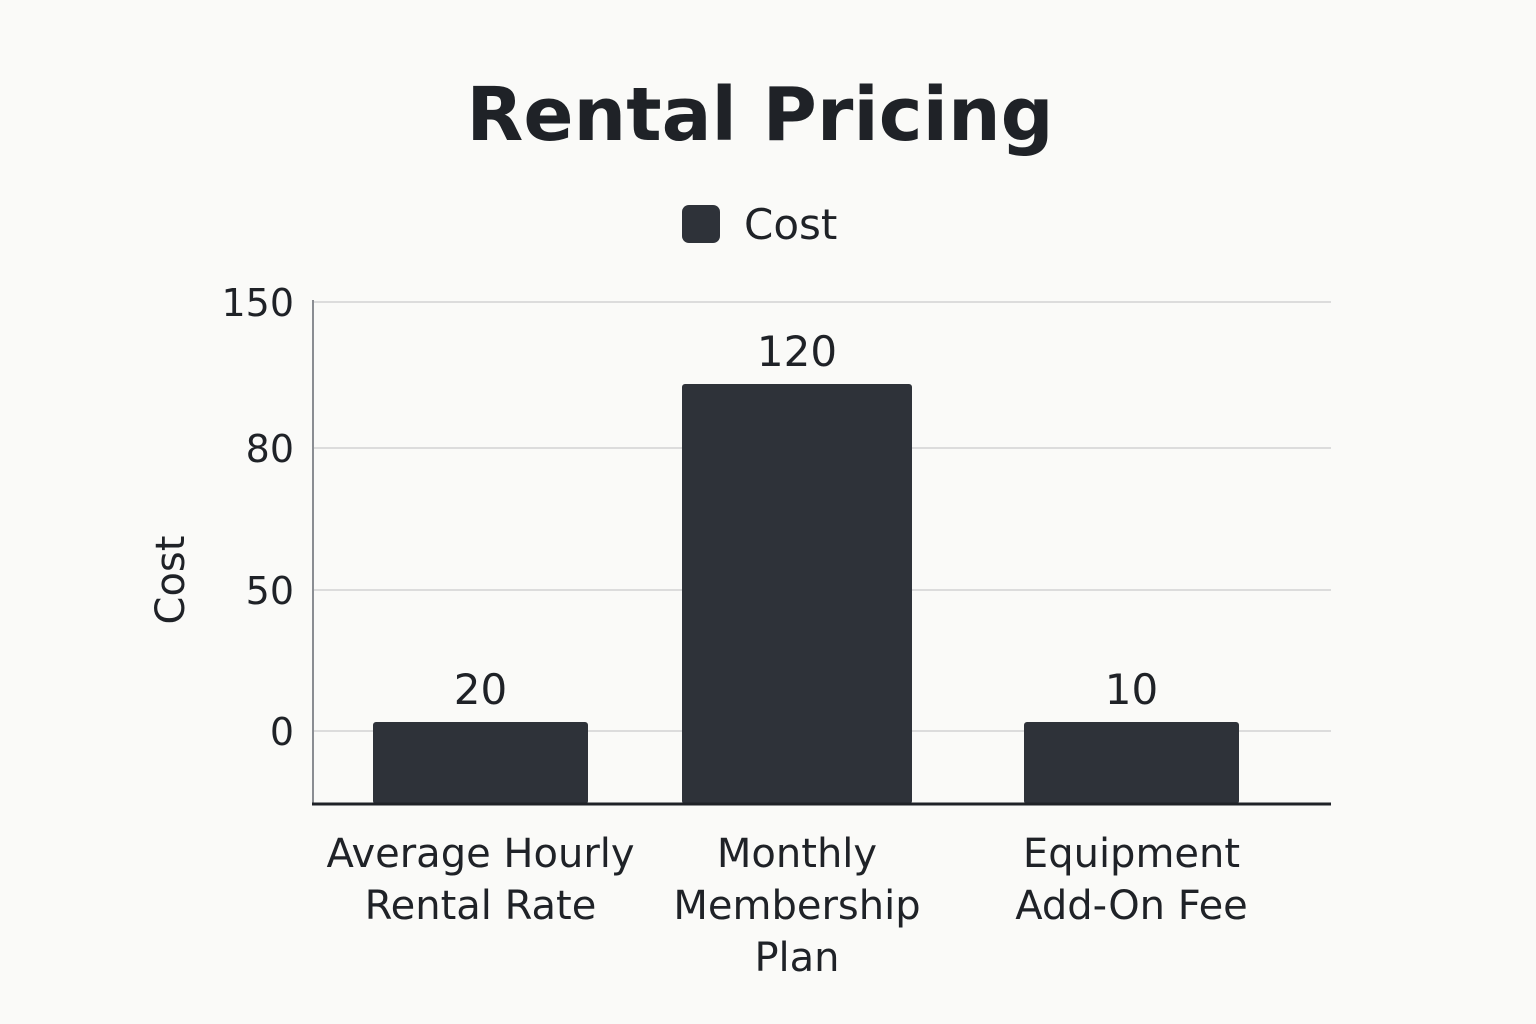 Image resolution: width=1536 pixels, height=1024 pixels. What do you see at coordinates (270, 449) in the screenshot?
I see `y-tick-label: 80` at bounding box center [270, 449].